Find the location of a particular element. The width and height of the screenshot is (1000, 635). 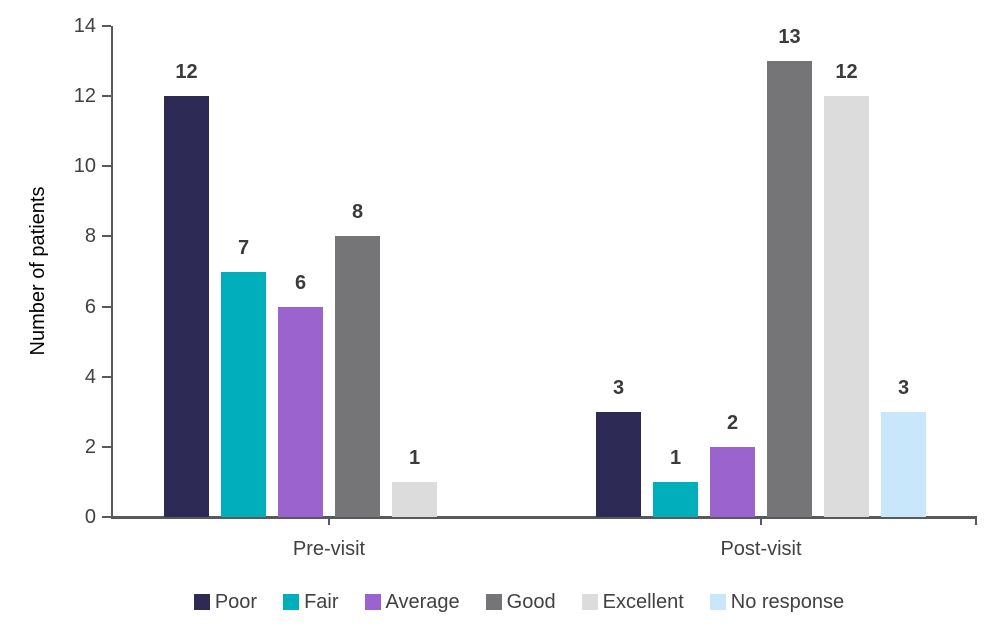

bar-post-visit-average is located at coordinates (732, 481).